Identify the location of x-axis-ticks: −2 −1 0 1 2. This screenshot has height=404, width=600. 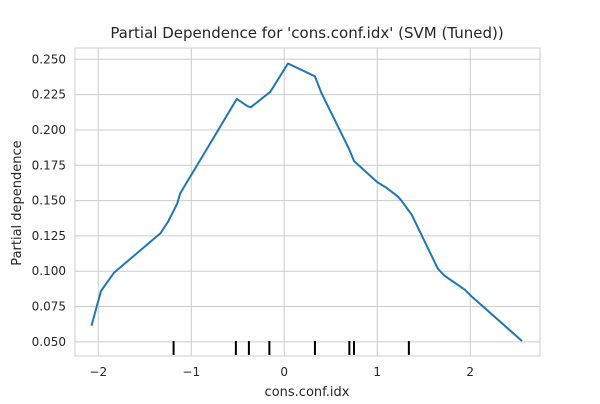
(281, 372).